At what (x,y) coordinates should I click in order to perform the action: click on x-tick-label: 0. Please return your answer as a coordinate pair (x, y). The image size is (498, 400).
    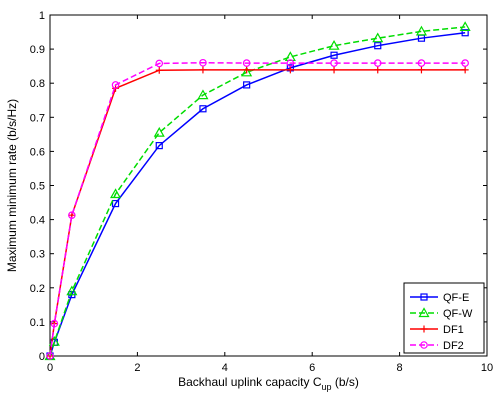
    Looking at the image, I should click on (50, 368).